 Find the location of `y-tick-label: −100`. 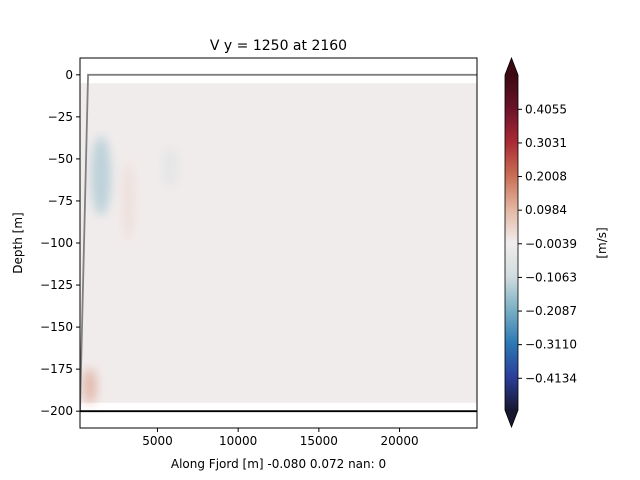

y-tick-label: −100 is located at coordinates (56, 243).